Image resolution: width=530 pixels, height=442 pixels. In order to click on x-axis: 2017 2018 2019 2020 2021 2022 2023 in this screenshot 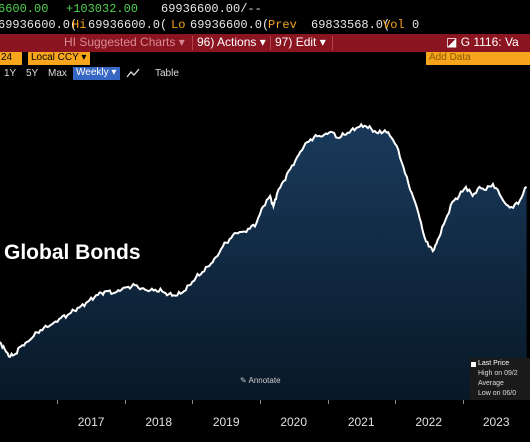, I will do `click(265, 421)`.